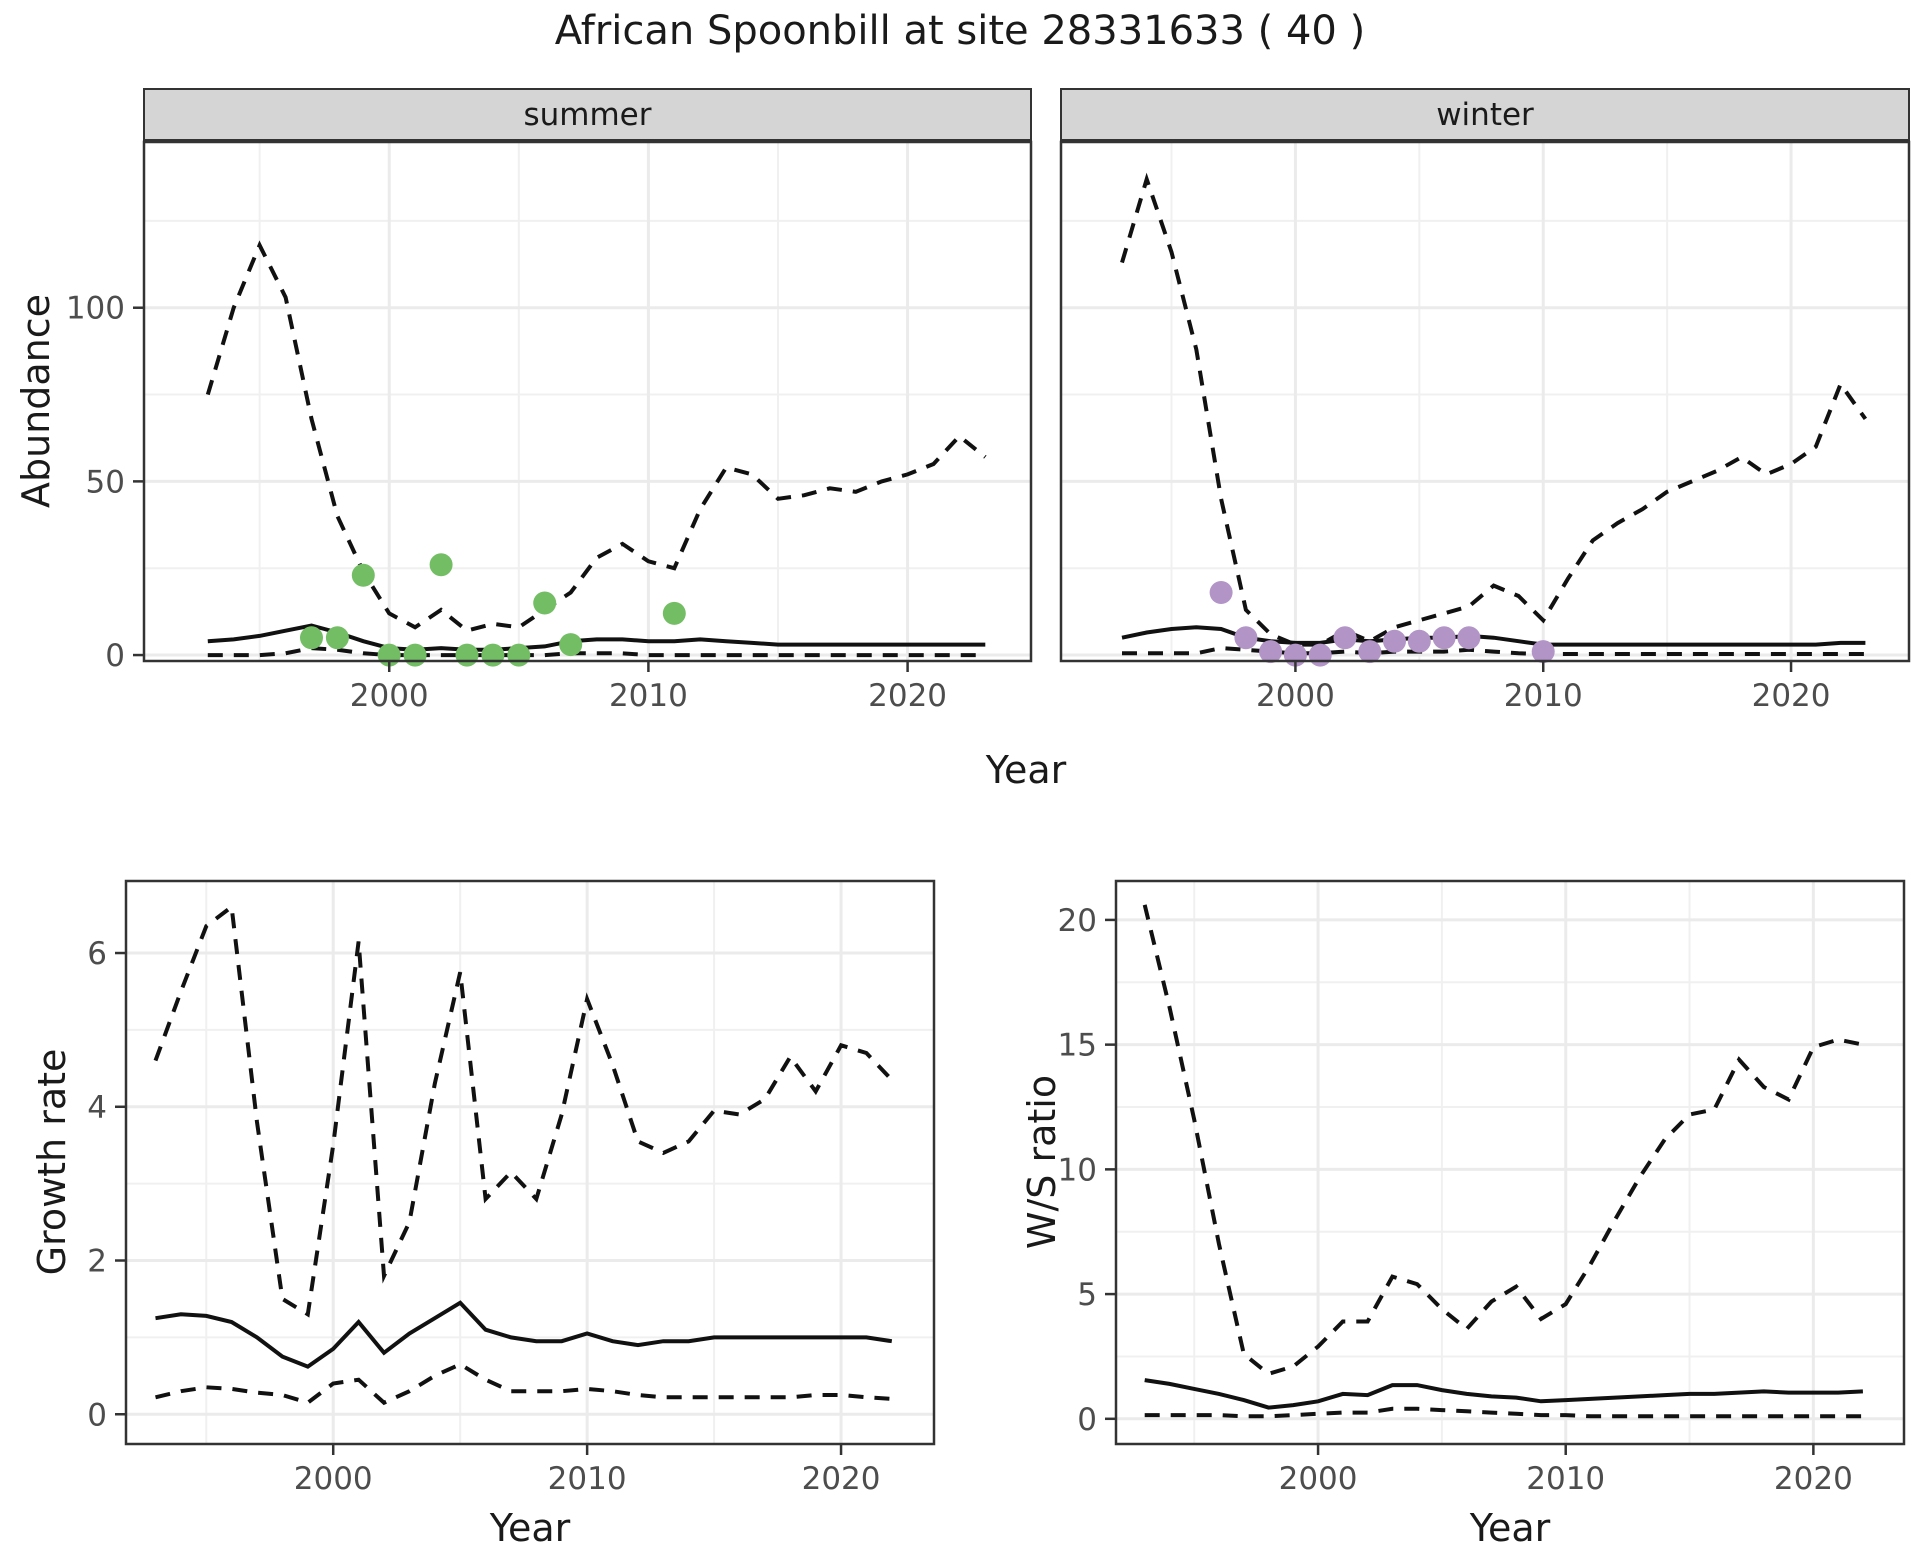 This screenshot has height=1560, width=1920. Describe the element at coordinates (36, 401) in the screenshot. I see `abundance-axis-title: Abundance` at that location.